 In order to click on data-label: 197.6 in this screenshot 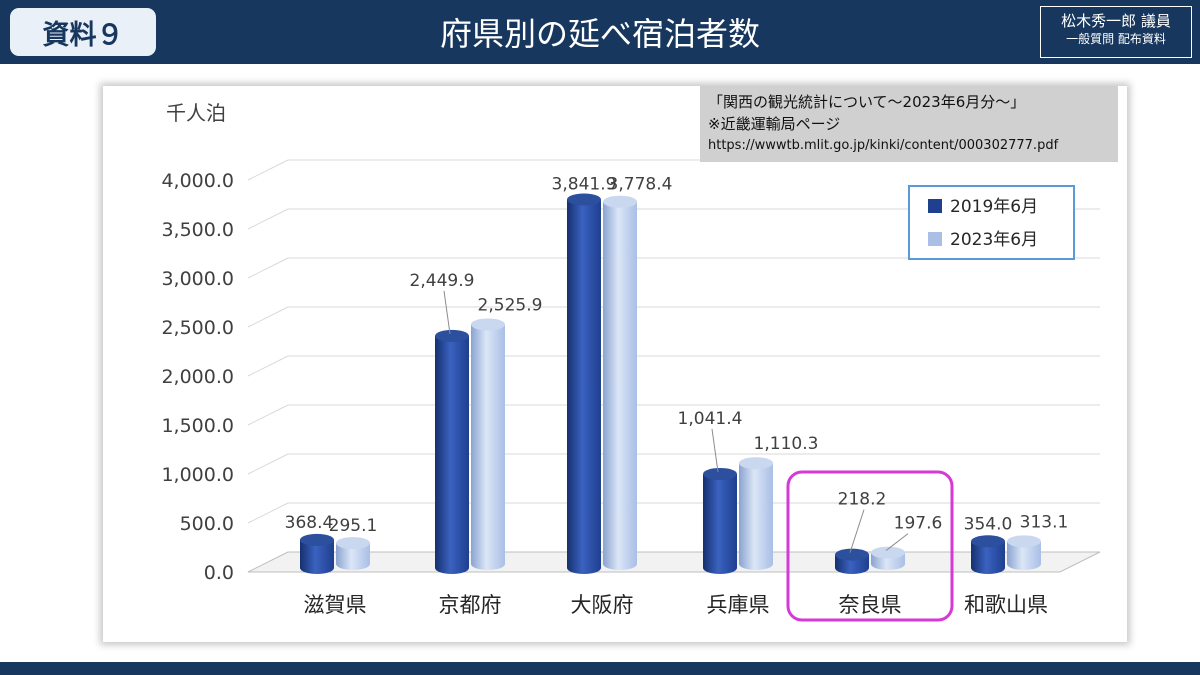, I will do `click(918, 524)`.